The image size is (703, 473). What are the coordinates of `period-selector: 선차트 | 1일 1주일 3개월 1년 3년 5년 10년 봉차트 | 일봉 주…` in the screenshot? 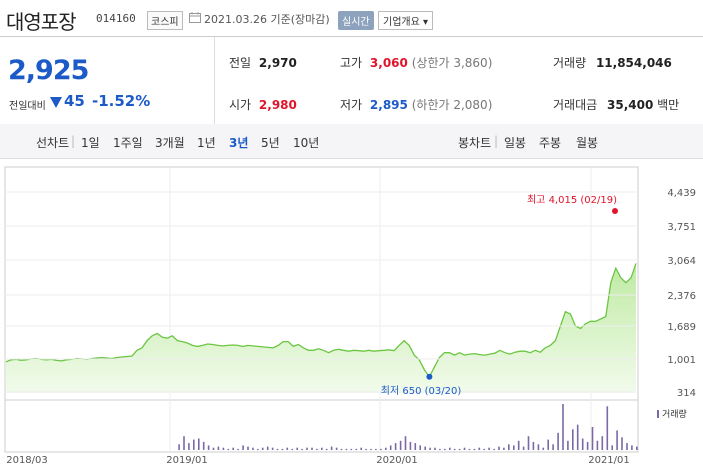 It's located at (351, 141).